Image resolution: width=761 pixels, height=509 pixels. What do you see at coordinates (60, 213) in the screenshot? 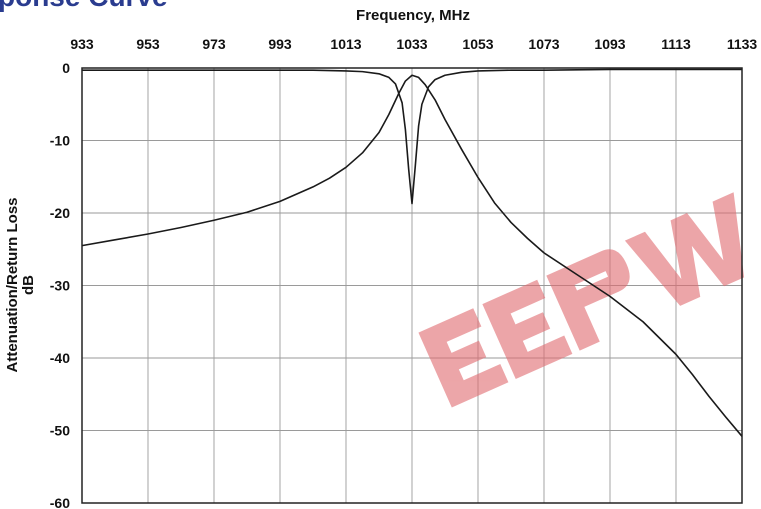
I see `y-tick-label: -20` at bounding box center [60, 213].